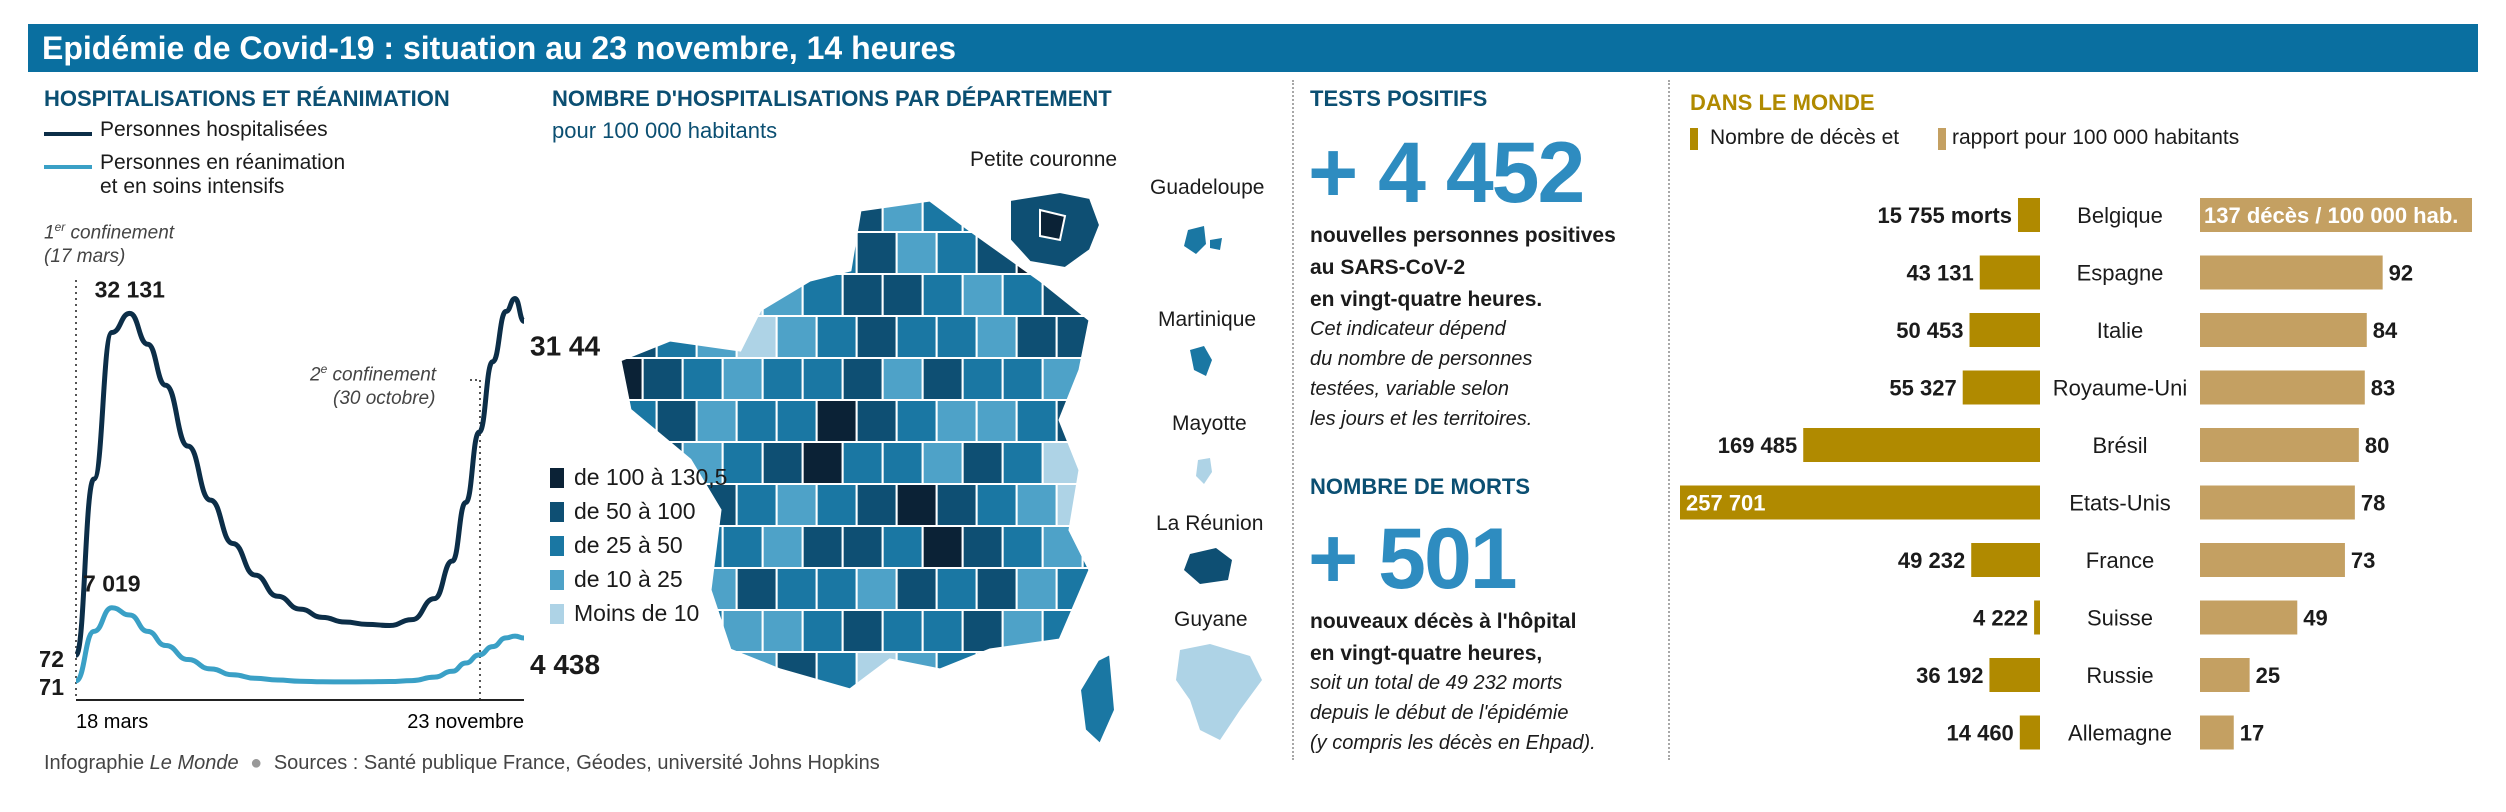 Image resolution: width=2506 pixels, height=812 pixels. What do you see at coordinates (1399, 98) in the screenshot?
I see `tests-title: TESTS POSITIFS` at bounding box center [1399, 98].